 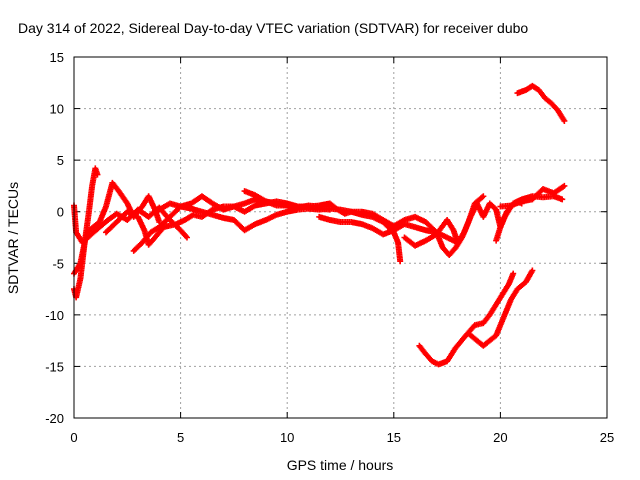 I want to click on x-tick-label: 5, so click(x=180, y=437).